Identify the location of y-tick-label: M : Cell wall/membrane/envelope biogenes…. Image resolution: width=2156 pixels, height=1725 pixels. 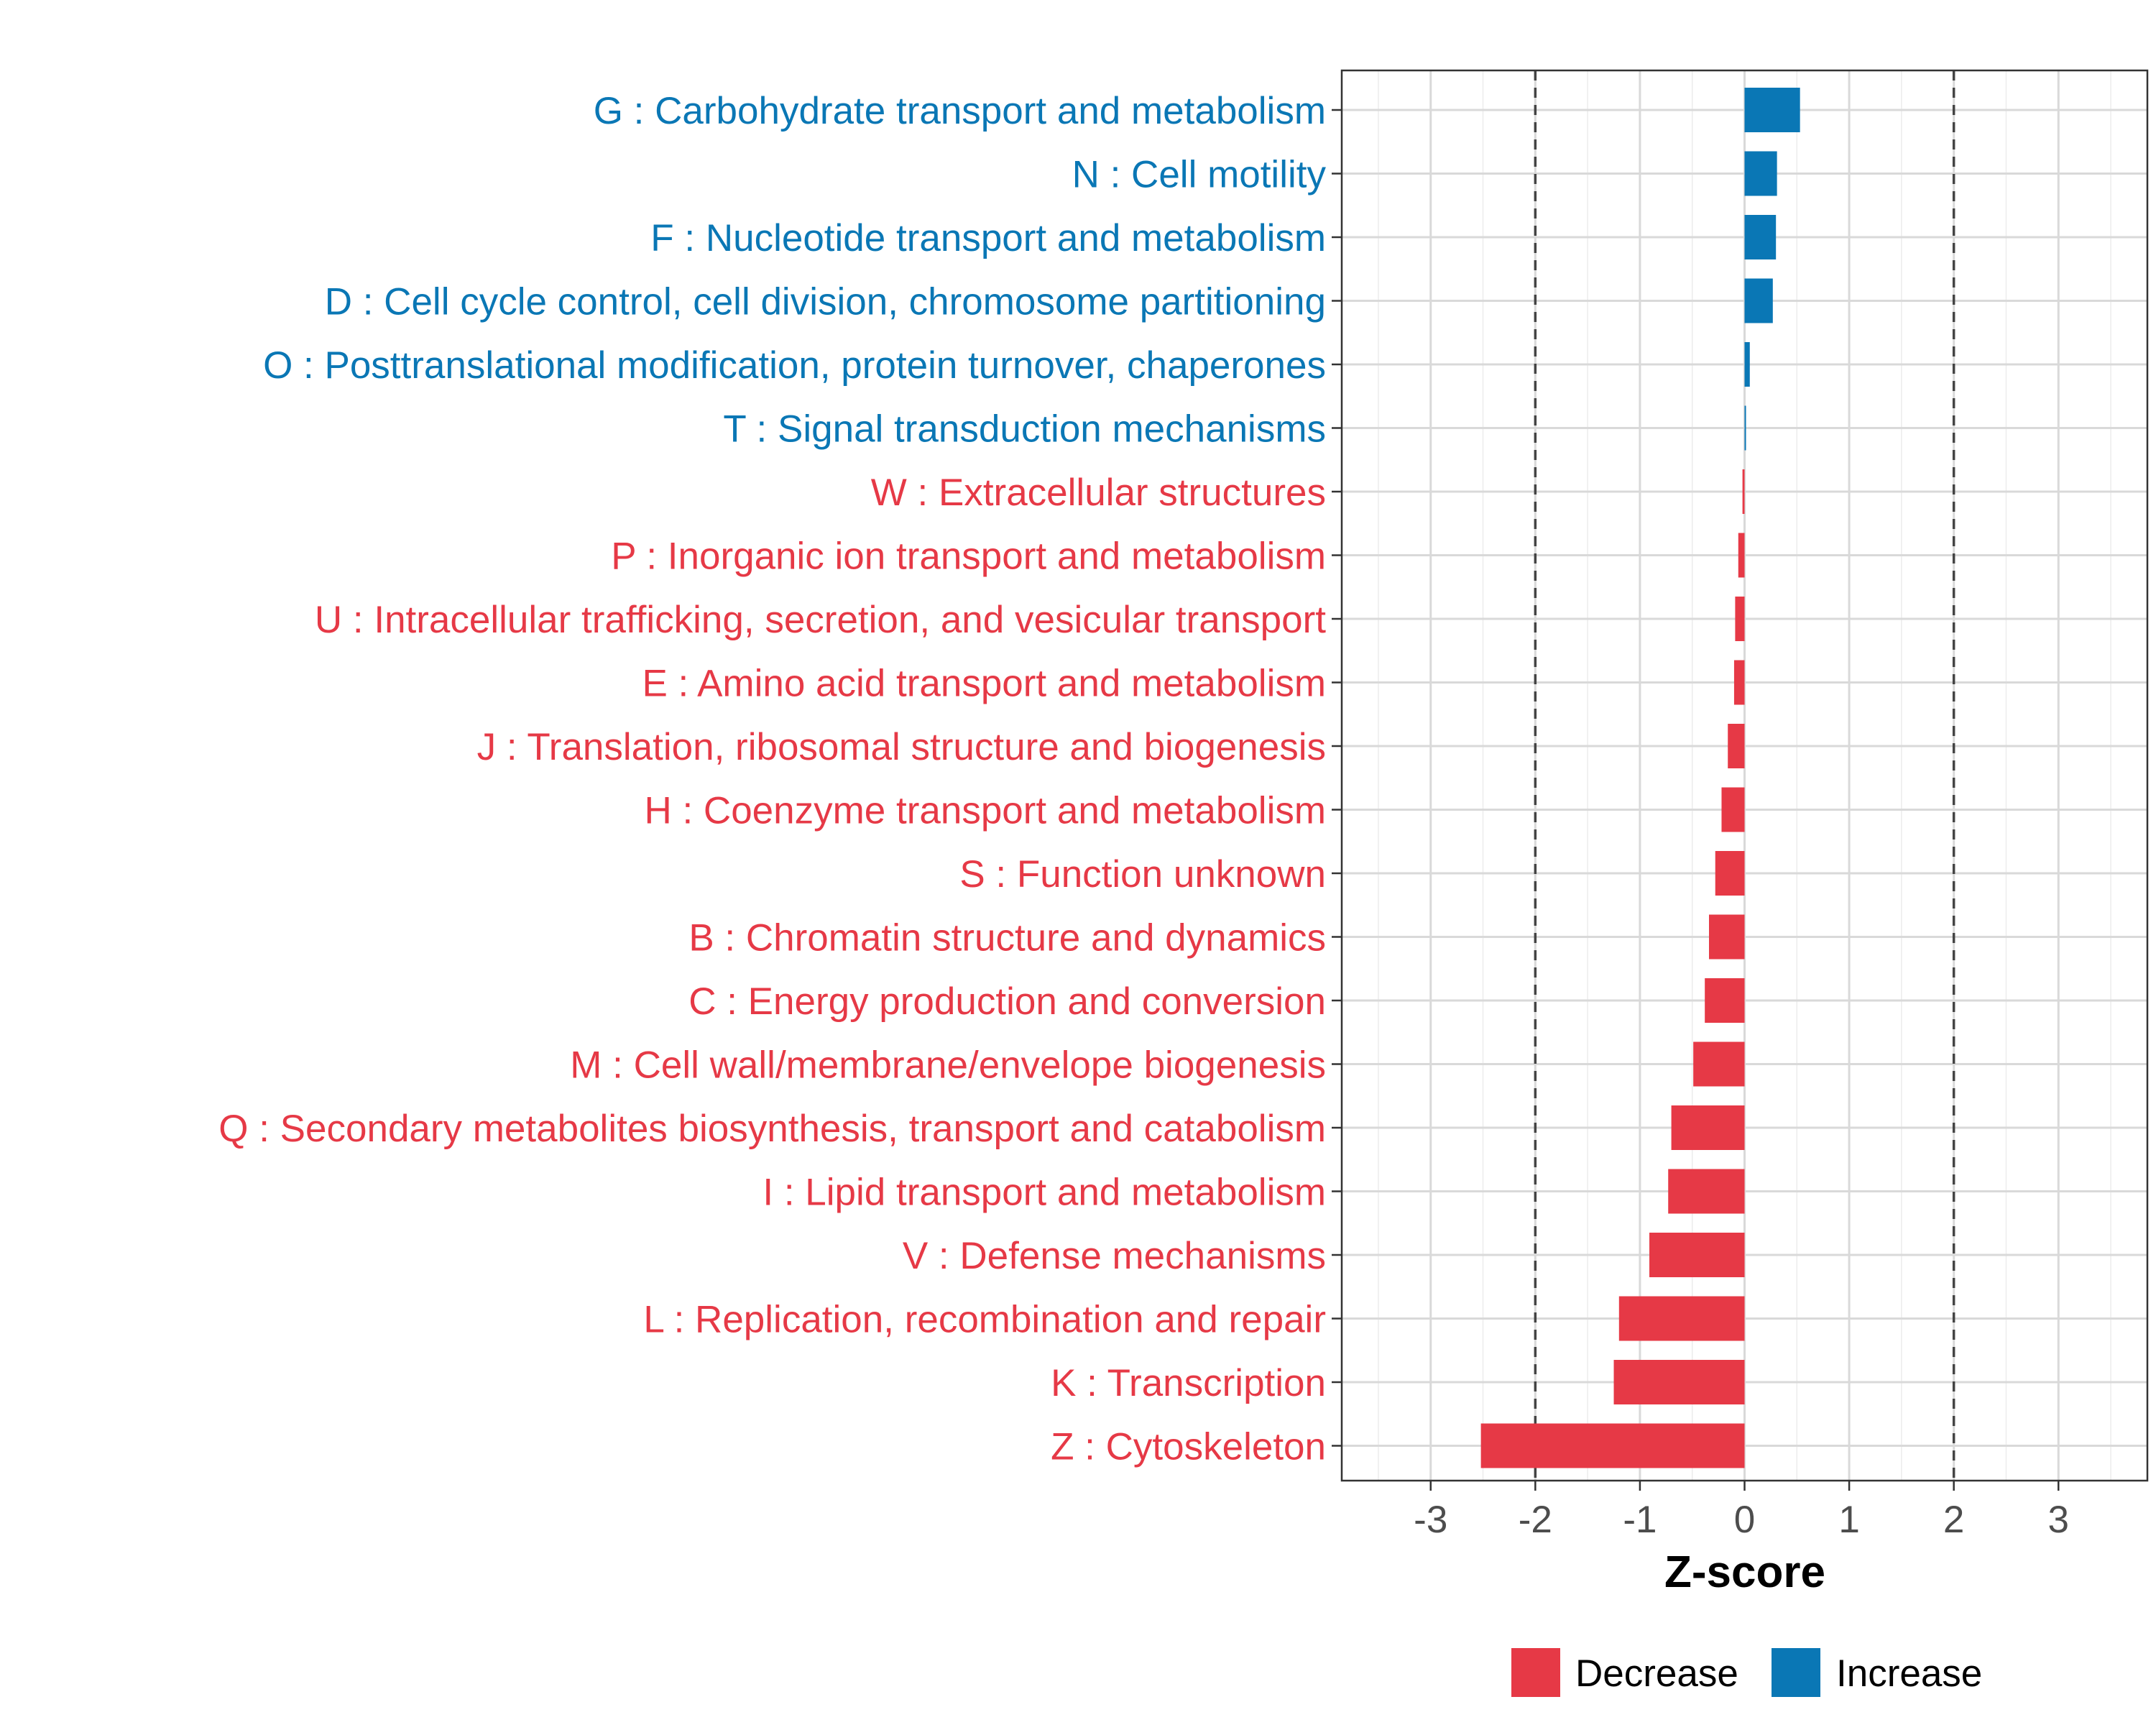
(948, 1065).